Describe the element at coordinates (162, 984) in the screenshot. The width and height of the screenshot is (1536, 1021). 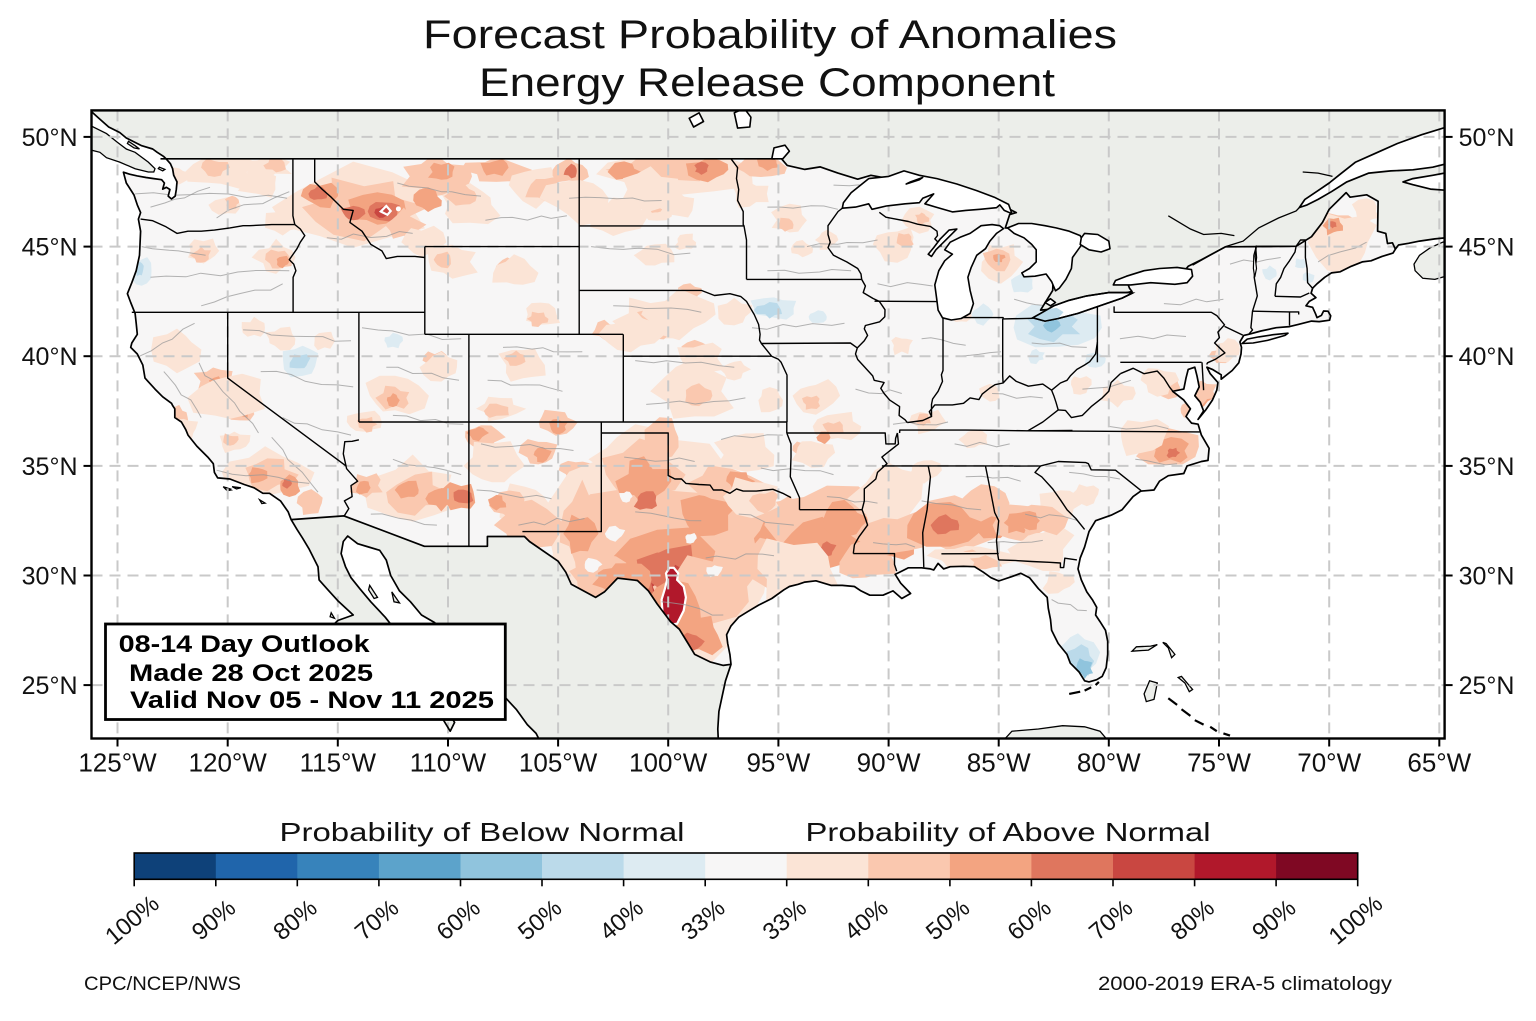
I see `svg-text: CPC/NCEP/NWS` at that location.